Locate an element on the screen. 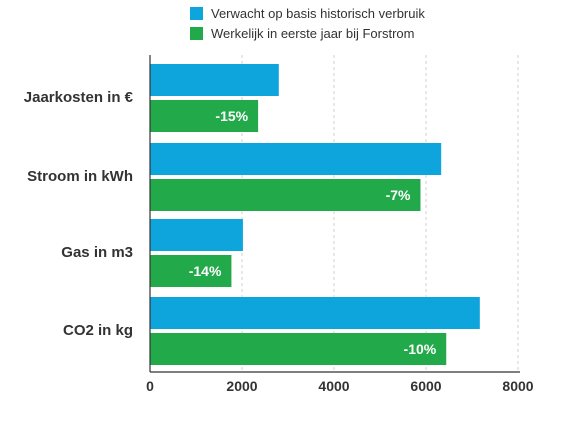 The image size is (562, 423). bar-data-label: -7% is located at coordinates (398, 195).